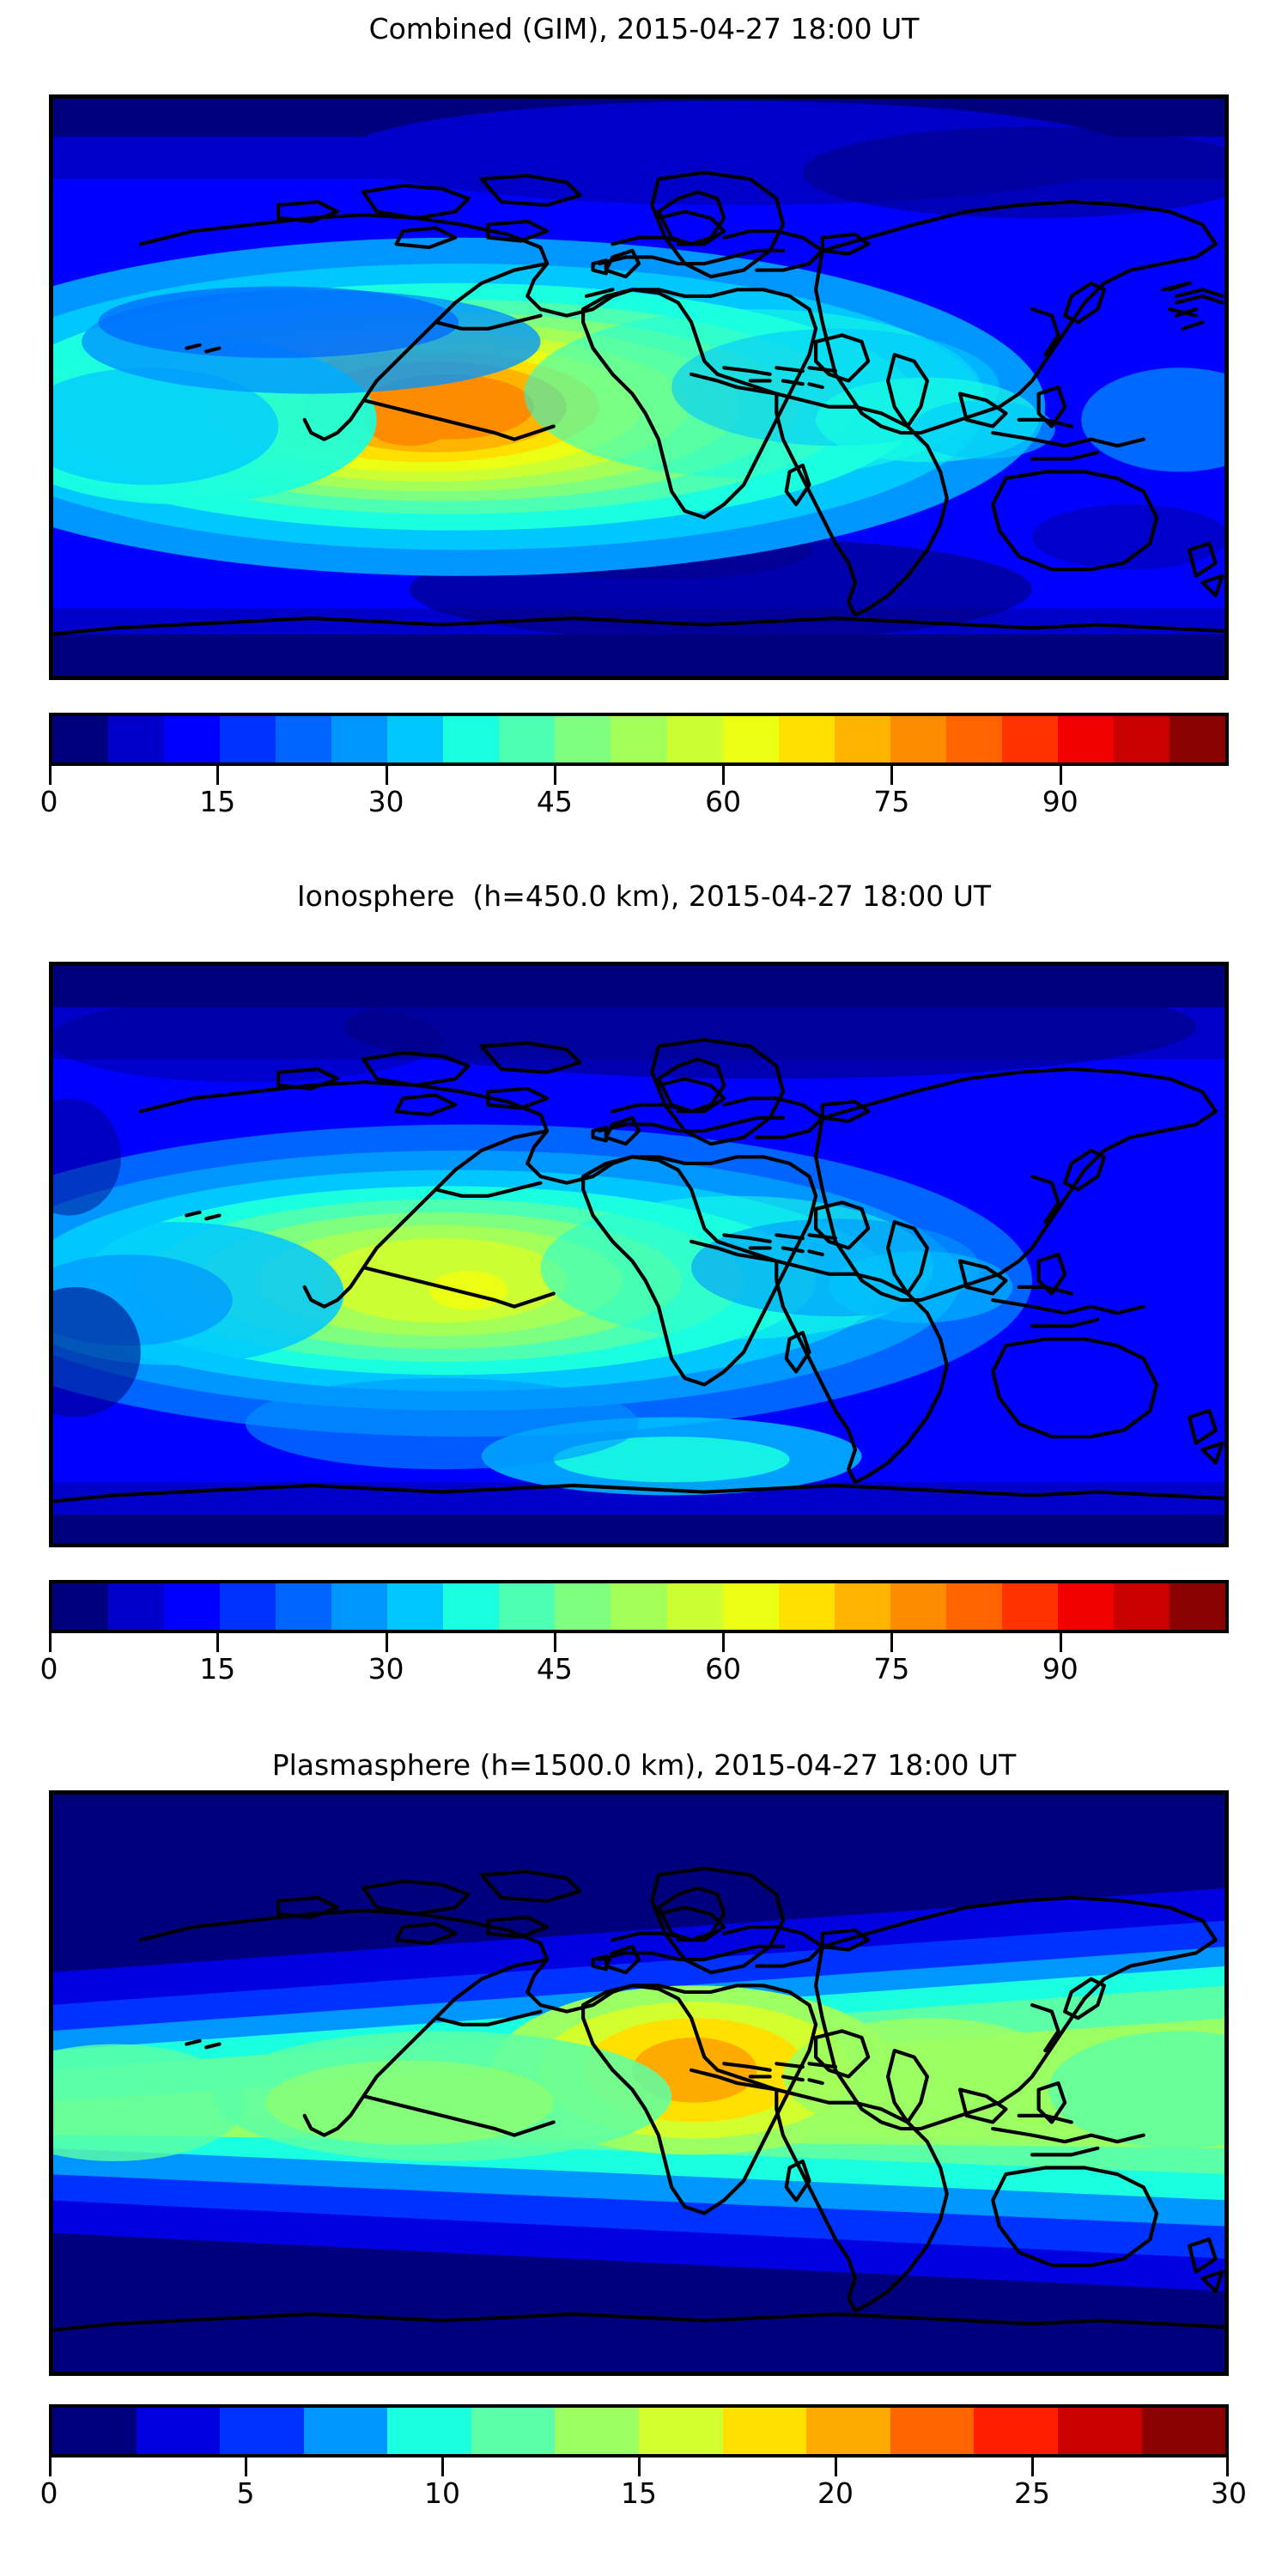 This screenshot has height=2576, width=1288. I want to click on colorbar-labels-combined: 0 15 30 45 60 75 90, so click(634, 804).